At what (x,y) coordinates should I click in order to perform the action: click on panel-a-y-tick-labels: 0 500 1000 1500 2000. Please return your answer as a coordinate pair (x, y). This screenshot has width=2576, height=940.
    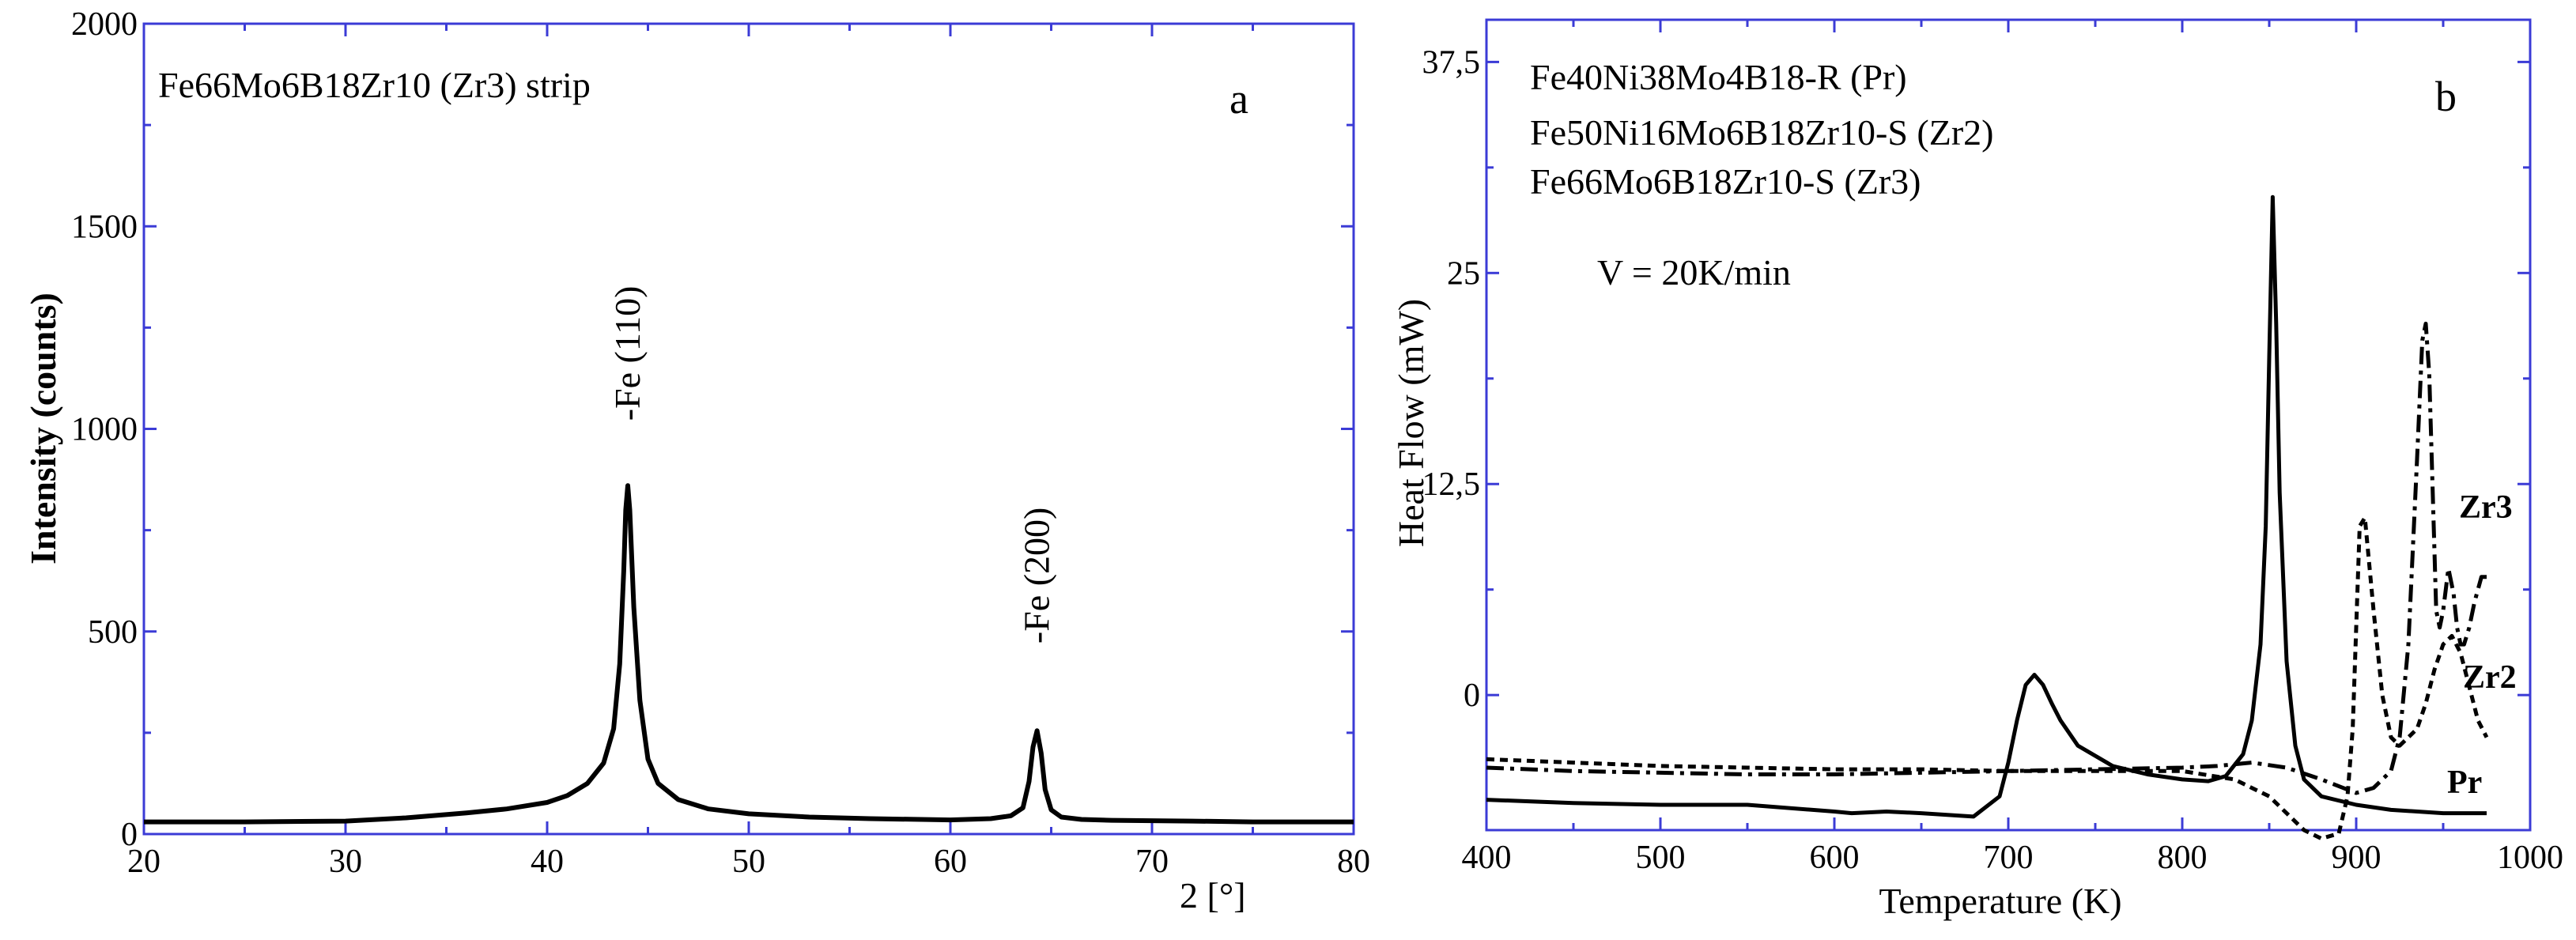
    Looking at the image, I should click on (104, 429).